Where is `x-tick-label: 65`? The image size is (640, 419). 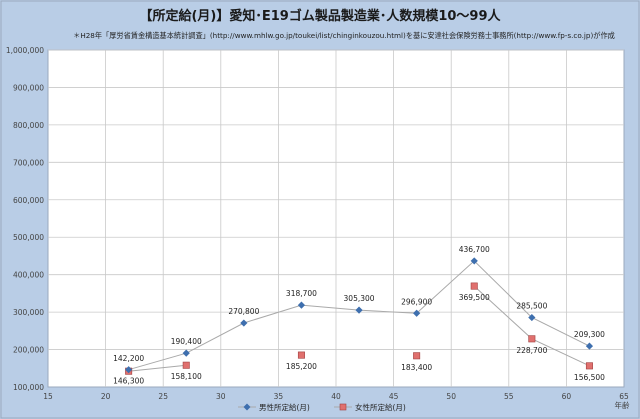
x-tick-label: 65 is located at coordinates (624, 396).